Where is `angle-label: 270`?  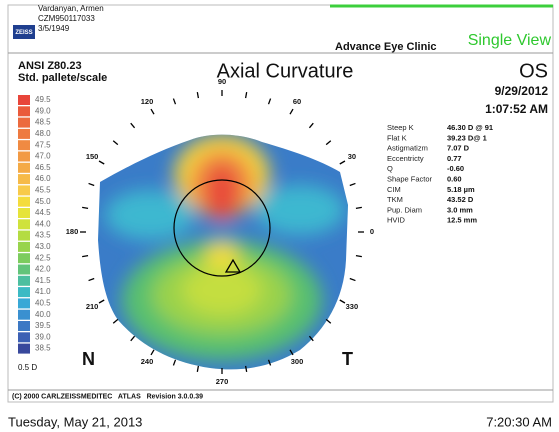
angle-label: 270 is located at coordinates (222, 381).